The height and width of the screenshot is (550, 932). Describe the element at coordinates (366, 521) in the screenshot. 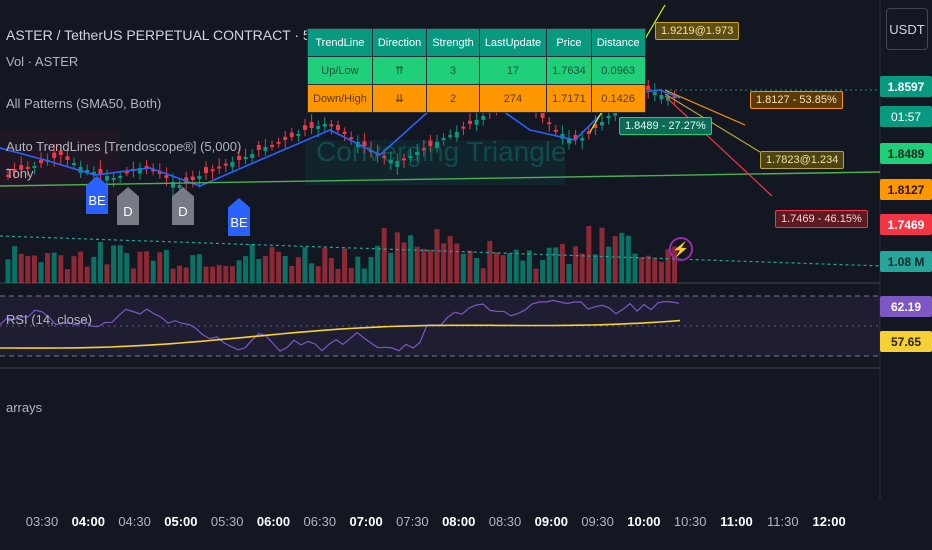

I see `time-axis-label: 07:00` at that location.